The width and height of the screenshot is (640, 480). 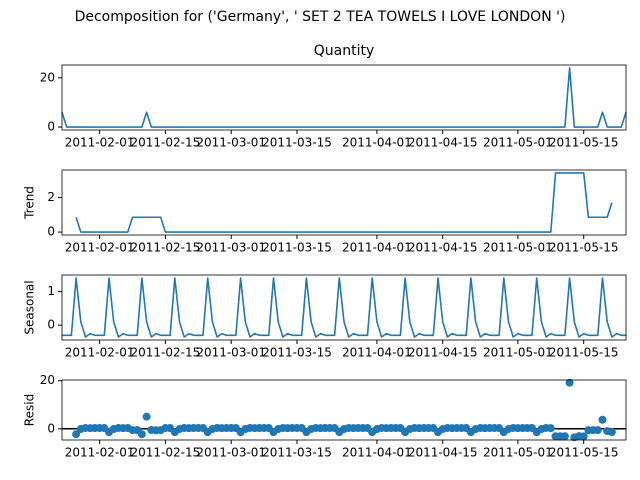 What do you see at coordinates (51, 197) in the screenshot?
I see `y-tick-label: 2` at bounding box center [51, 197].